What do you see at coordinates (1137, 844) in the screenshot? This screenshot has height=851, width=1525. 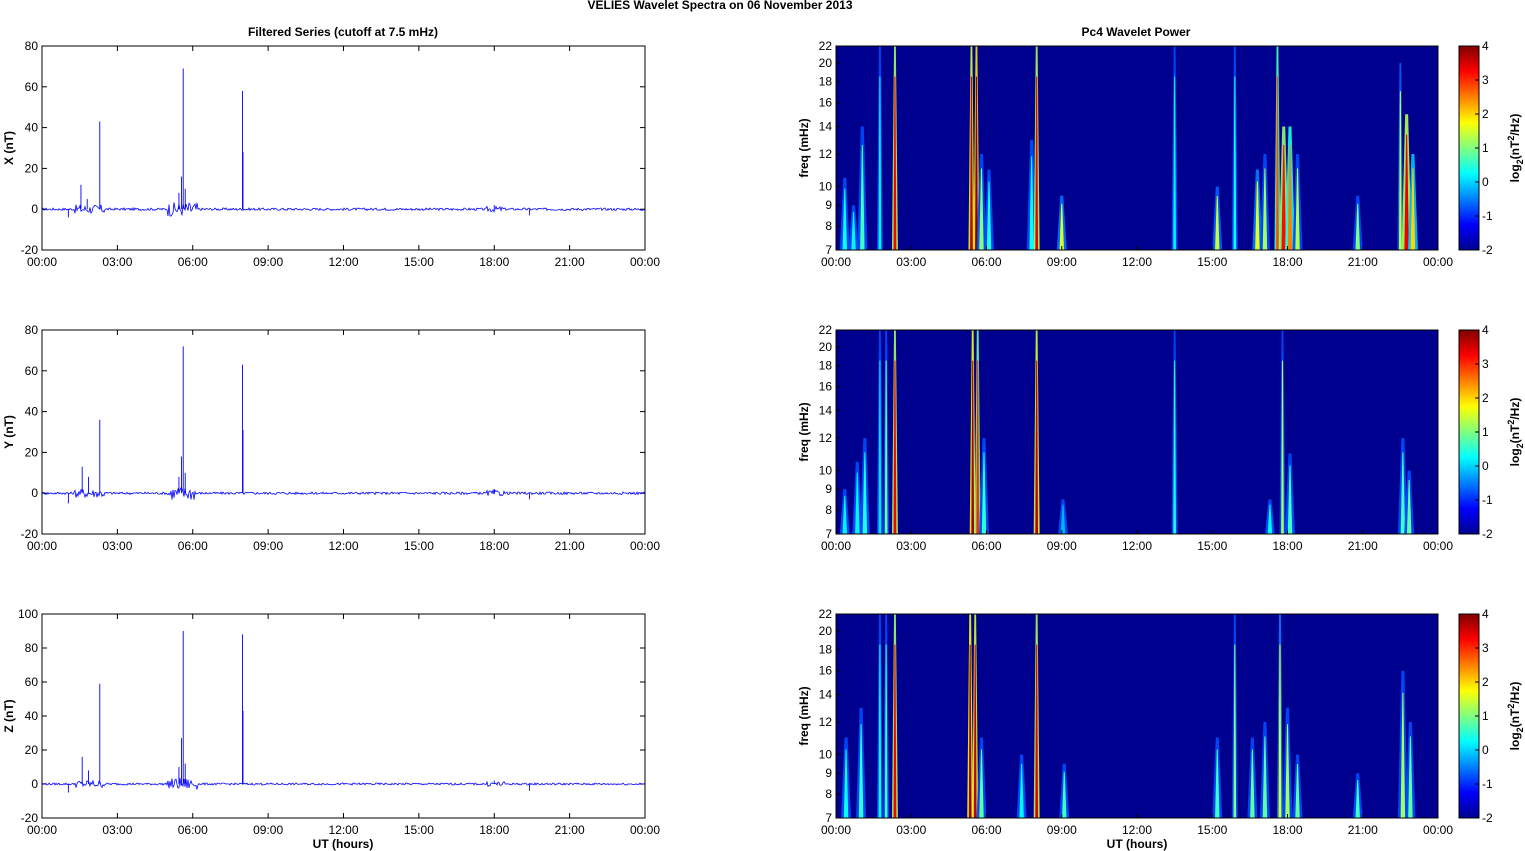 I see `x-axis-label: UT (hours)` at bounding box center [1137, 844].